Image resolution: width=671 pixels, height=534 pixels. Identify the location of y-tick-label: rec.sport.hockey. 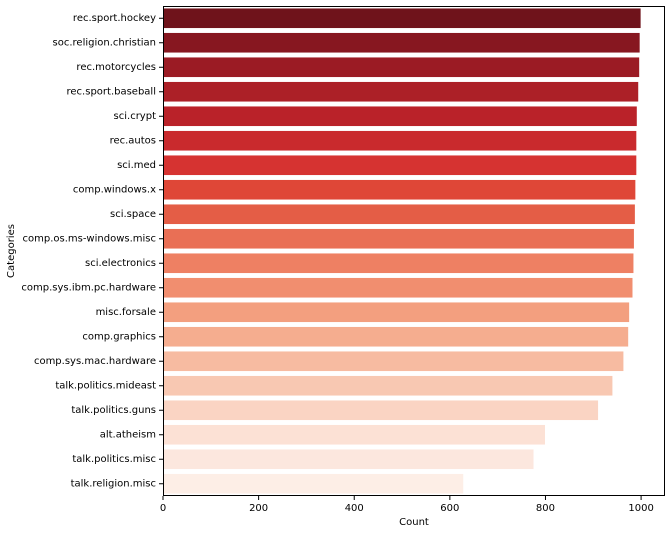
(114, 18).